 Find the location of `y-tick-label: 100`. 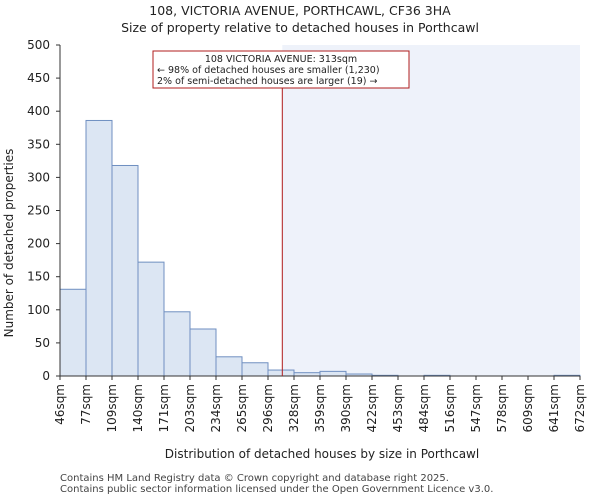

y-tick-label: 100 is located at coordinates (38, 310).